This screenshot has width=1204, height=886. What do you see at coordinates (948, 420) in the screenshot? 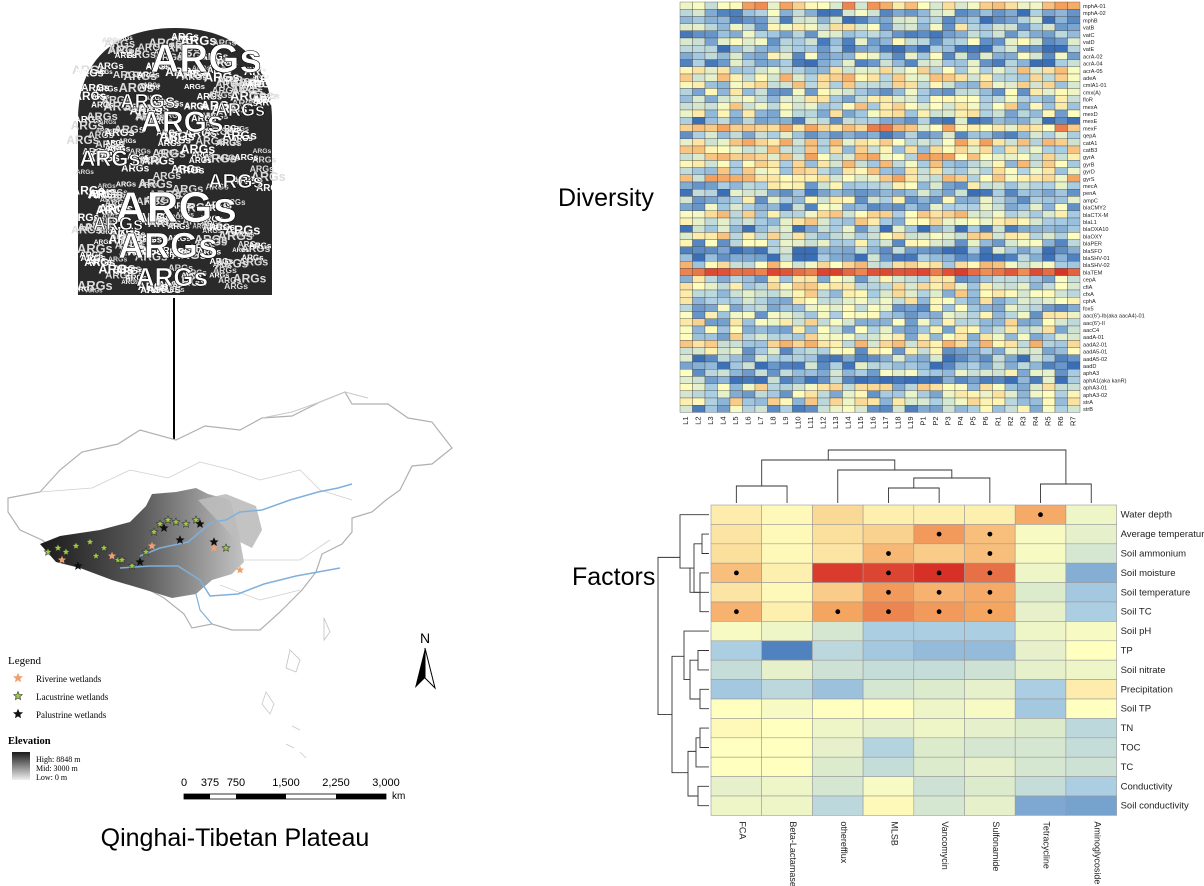
I see `diversity-col-label: P3` at bounding box center [948, 420].